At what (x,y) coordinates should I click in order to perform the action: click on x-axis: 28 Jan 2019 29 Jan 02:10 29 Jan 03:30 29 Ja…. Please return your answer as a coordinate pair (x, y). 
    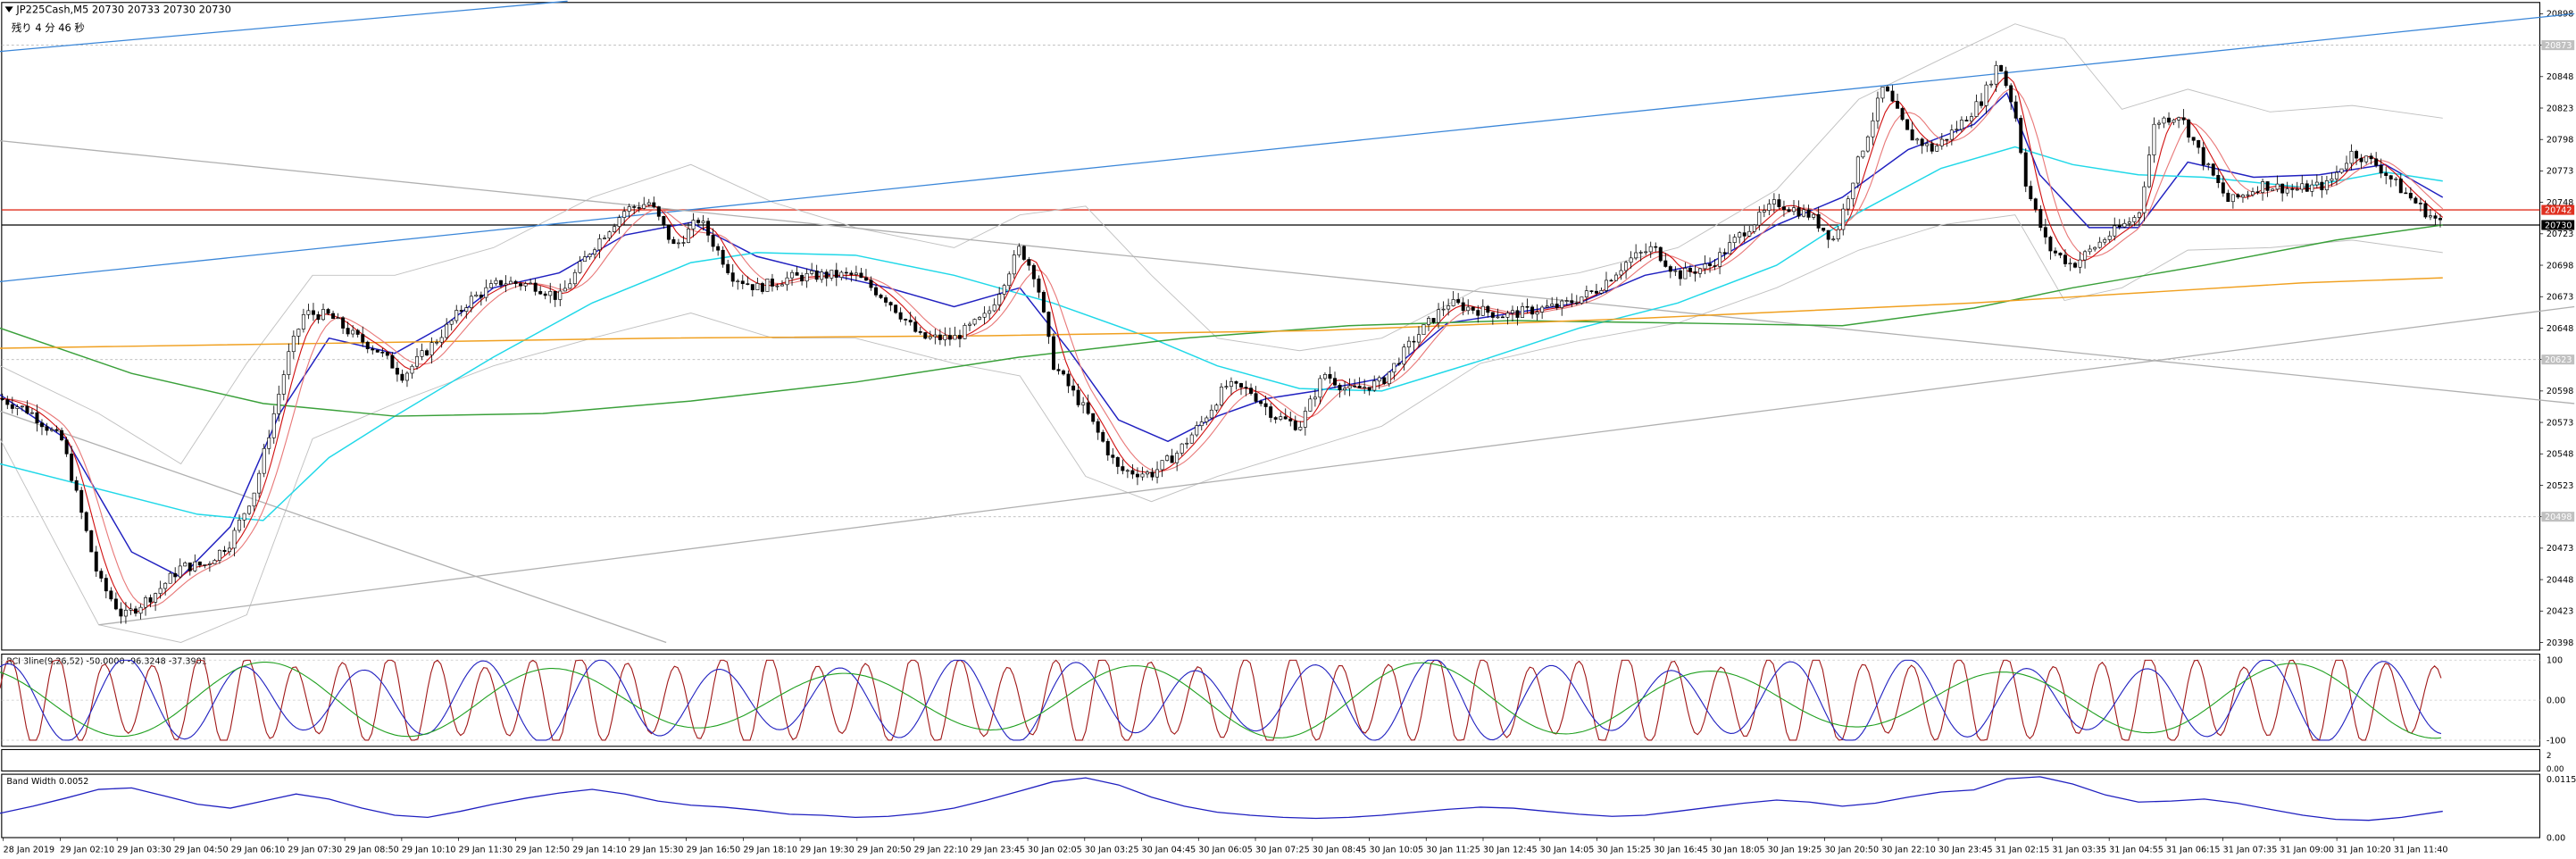
    Looking at the image, I should click on (1225, 846).